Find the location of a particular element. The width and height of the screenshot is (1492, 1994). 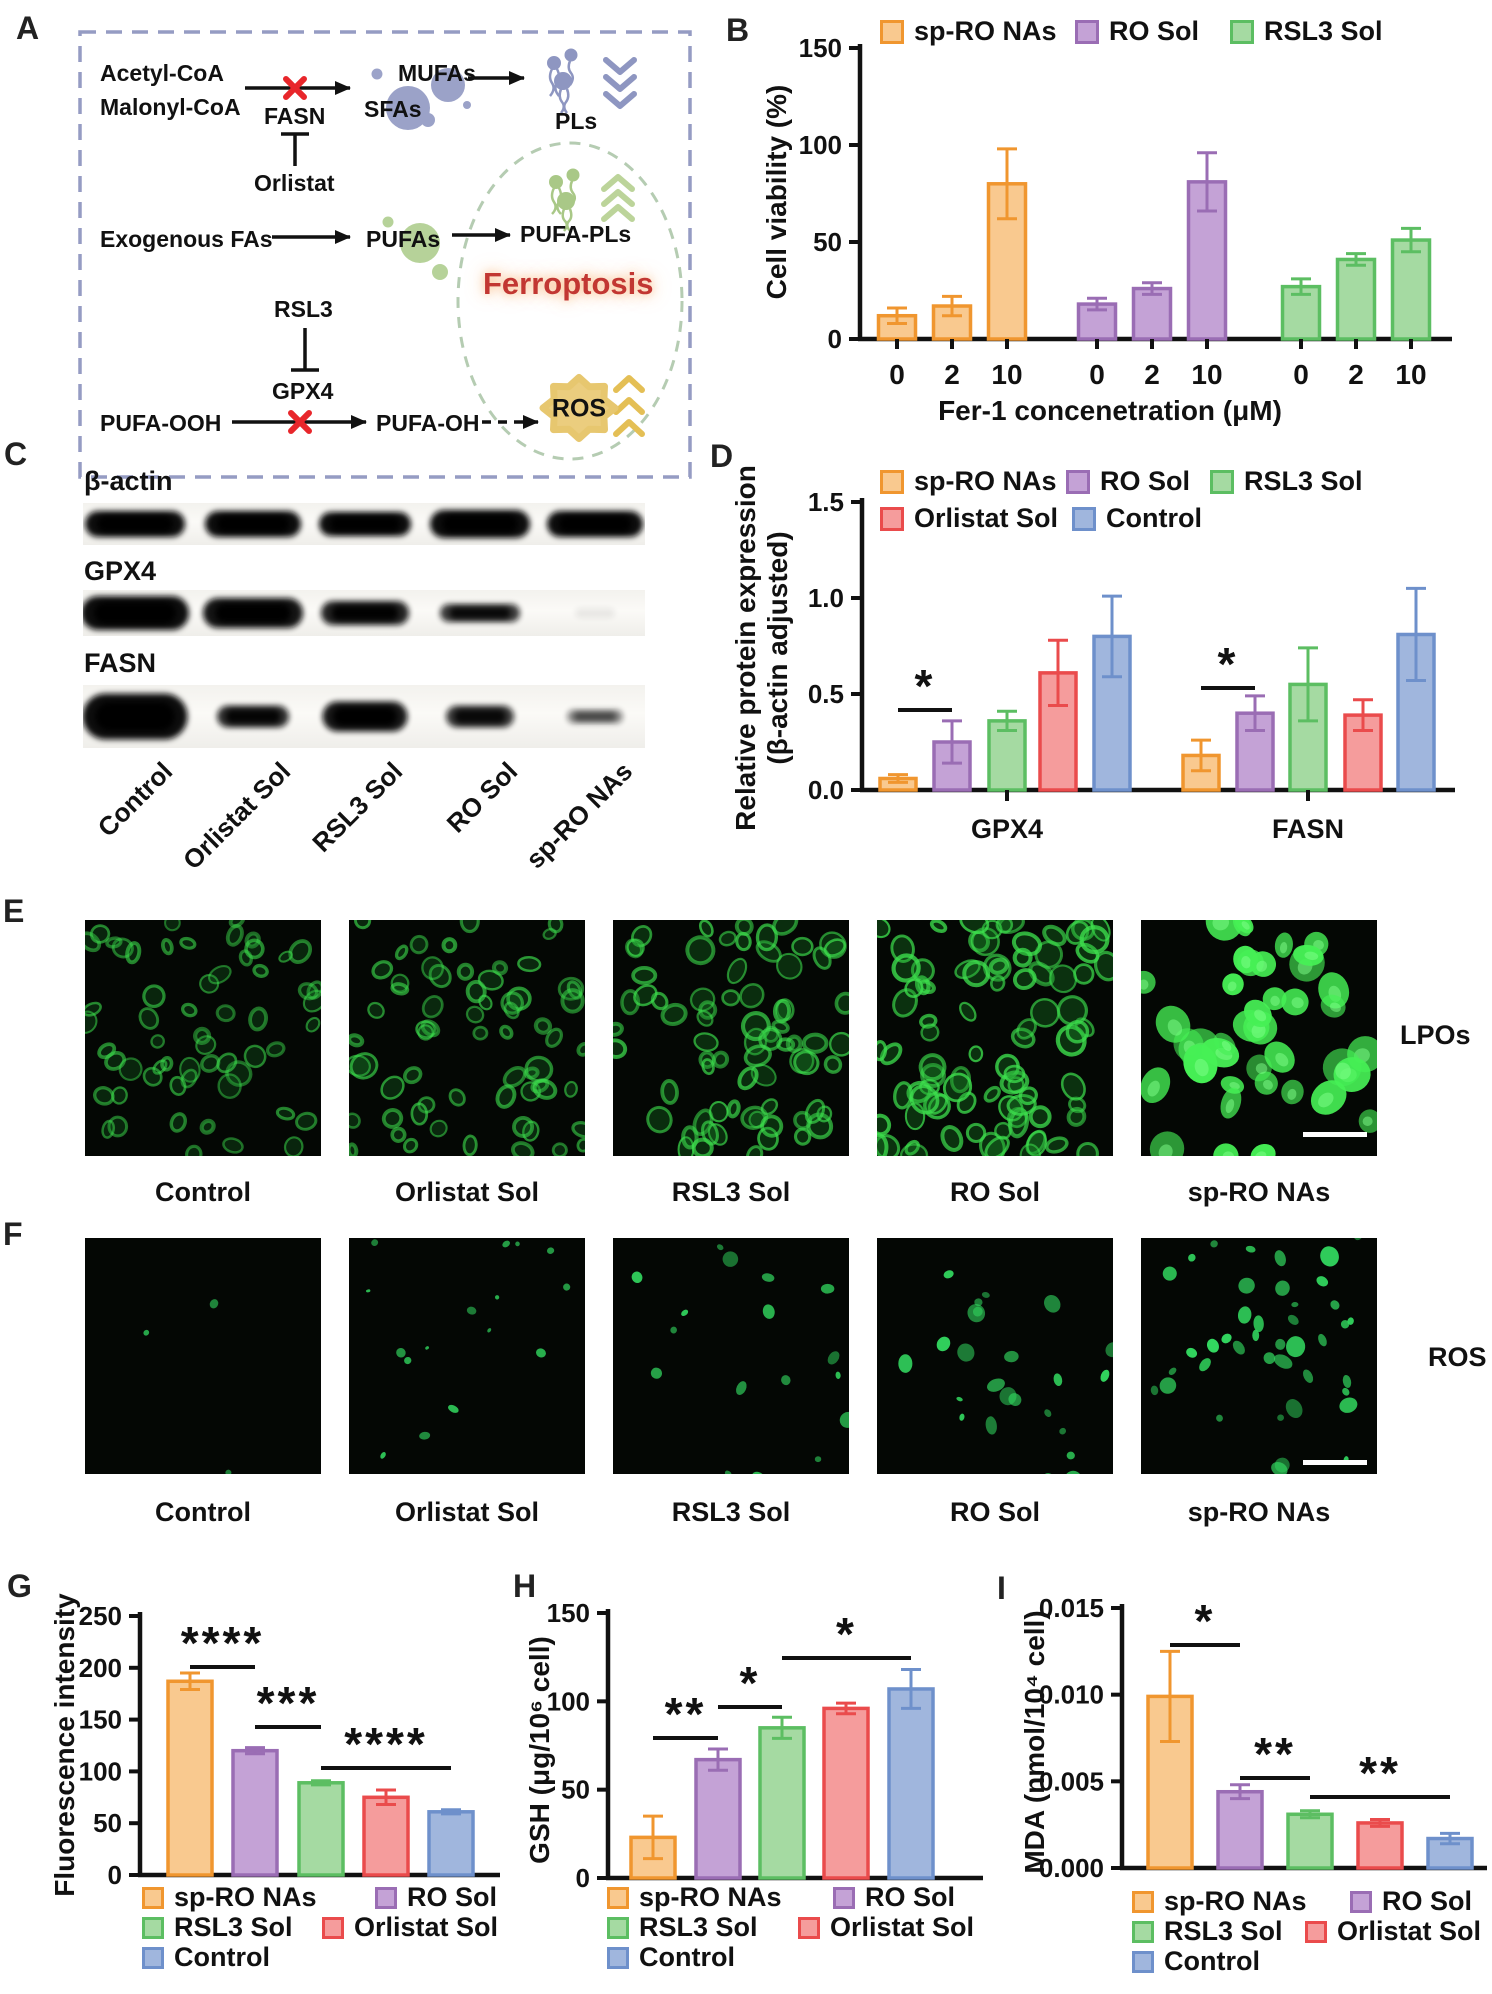

blot-strip-fasn is located at coordinates (364, 716).